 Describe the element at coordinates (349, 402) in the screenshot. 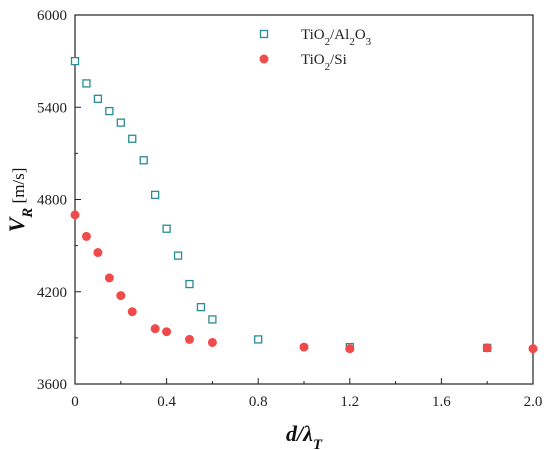

I see `x-tick-label: 1.2` at that location.